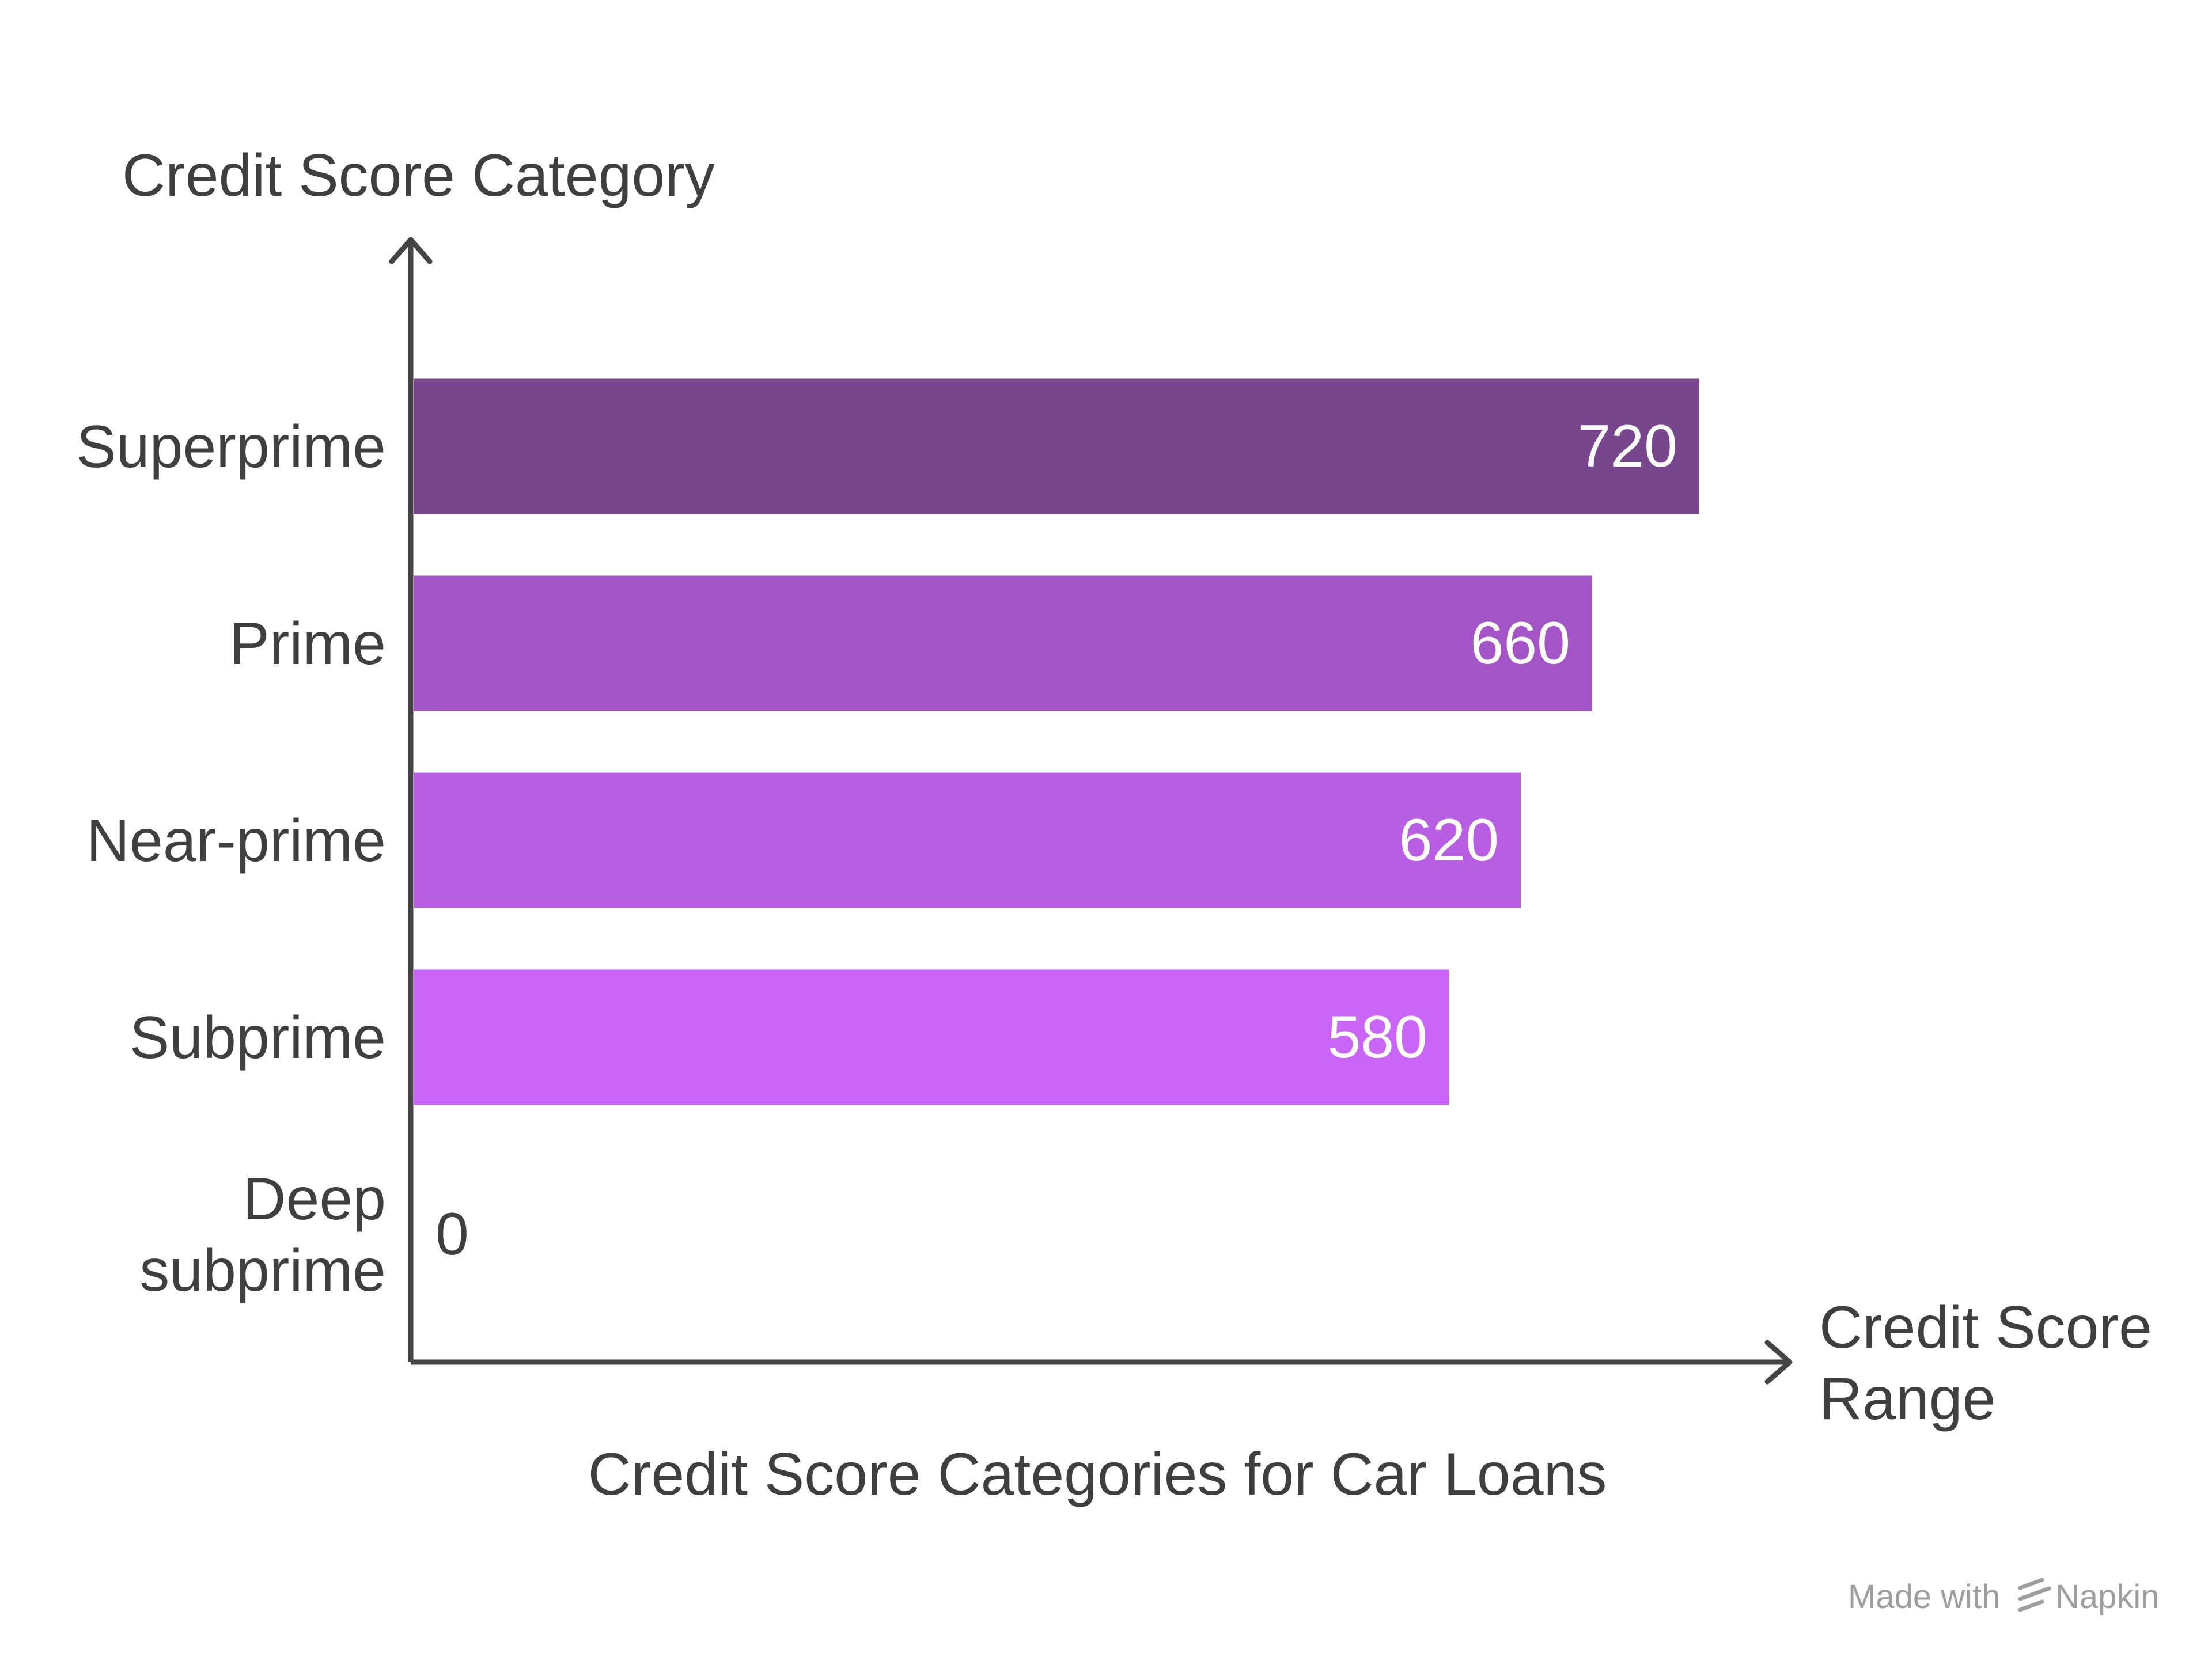 The image size is (2212, 1657). What do you see at coordinates (1520, 643) in the screenshot?
I see `bar-value-label: 660` at bounding box center [1520, 643].